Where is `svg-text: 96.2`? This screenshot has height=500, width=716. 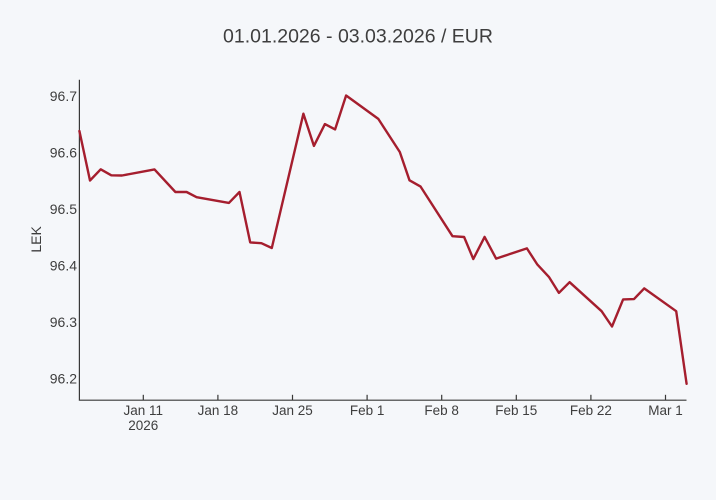 svg-text: 96.2 is located at coordinates (63, 379).